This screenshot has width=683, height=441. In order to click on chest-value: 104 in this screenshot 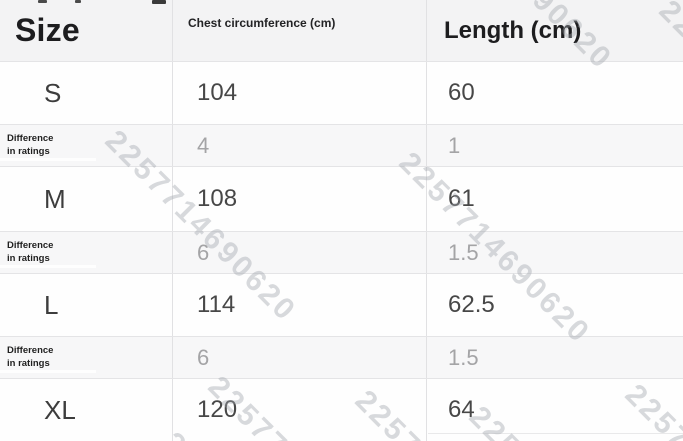, I will do `click(300, 93)`.